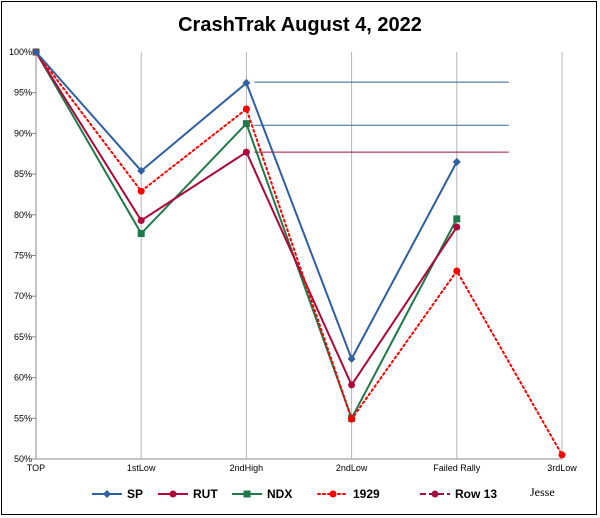 This screenshot has width=600, height=518. What do you see at coordinates (542, 492) in the screenshot?
I see `signature: Jesse` at bounding box center [542, 492].